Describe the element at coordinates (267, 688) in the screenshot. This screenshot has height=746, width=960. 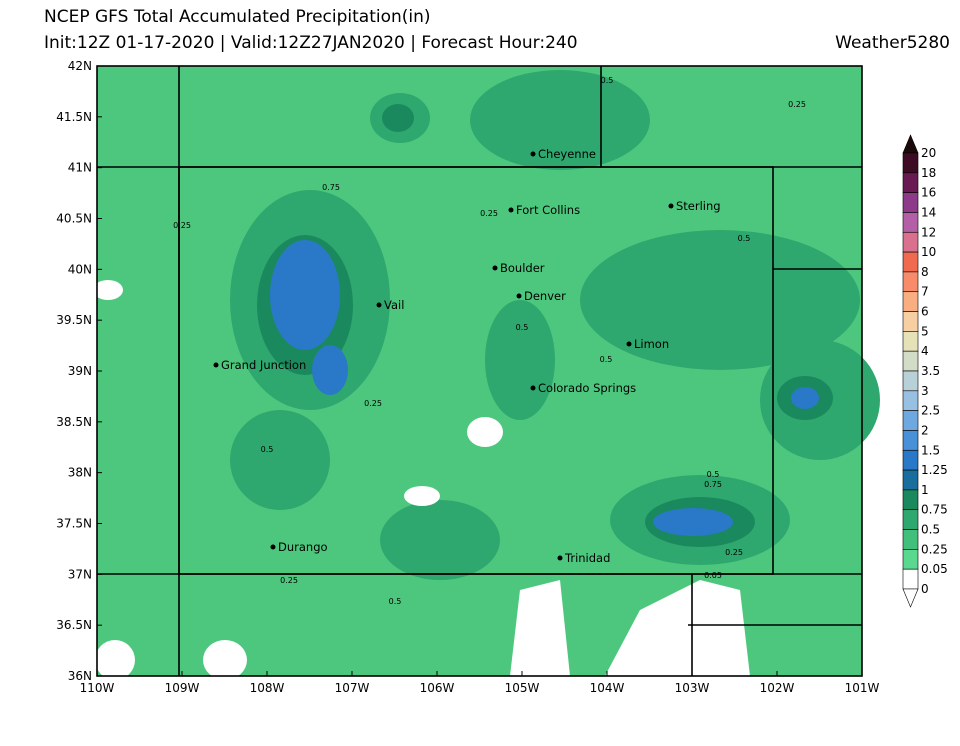
I see `lon-label: 108W` at that location.